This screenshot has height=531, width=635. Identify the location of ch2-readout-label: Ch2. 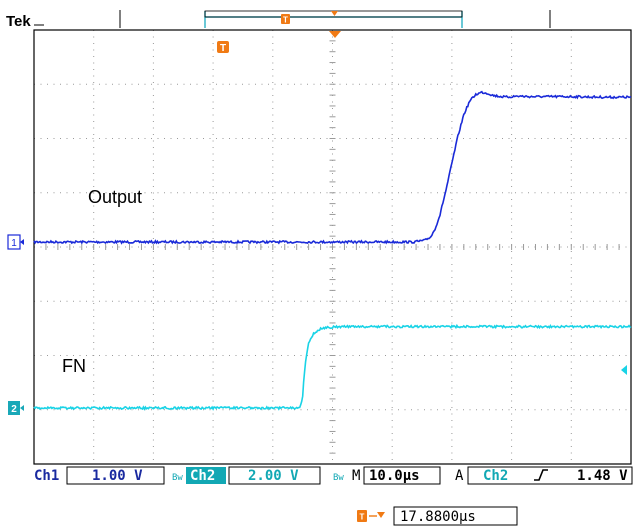
(202, 476).